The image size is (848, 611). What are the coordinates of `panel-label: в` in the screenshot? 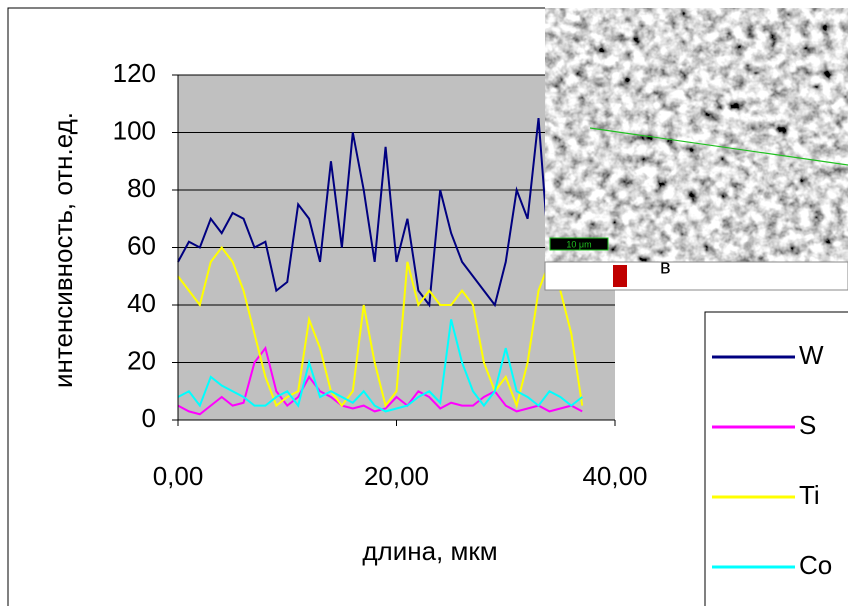 It's located at (665, 267).